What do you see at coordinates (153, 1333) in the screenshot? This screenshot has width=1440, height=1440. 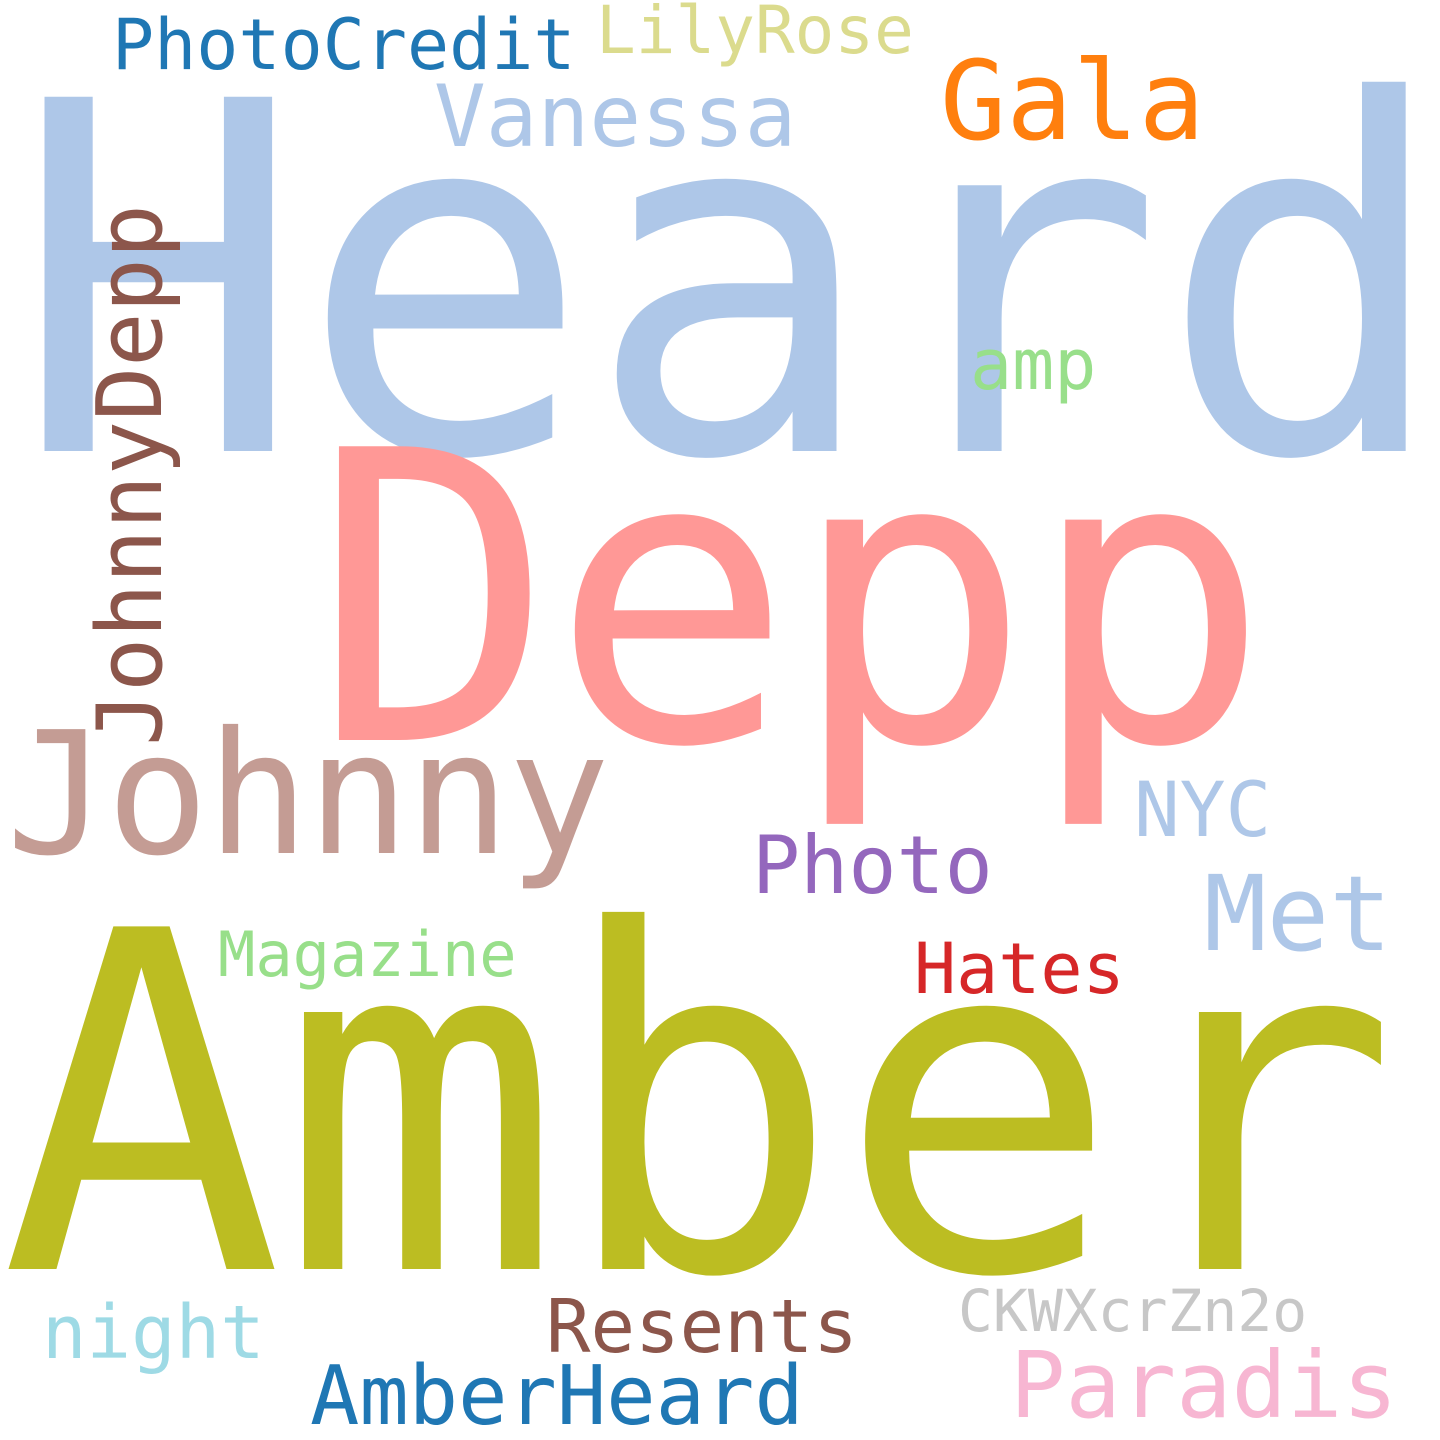 I see `word-night: night` at bounding box center [153, 1333].